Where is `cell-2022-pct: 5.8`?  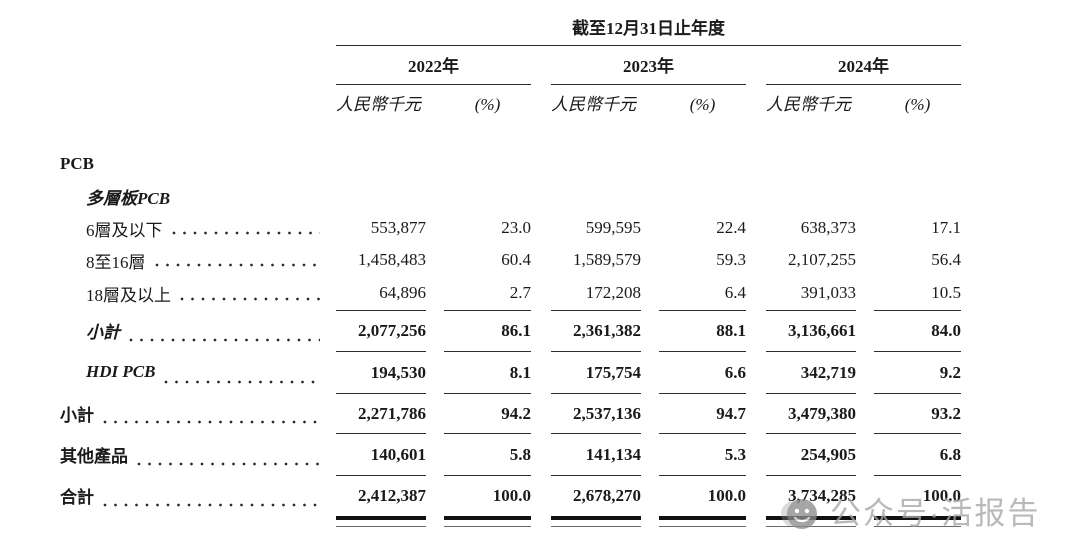
cell-2022-pct: 5.8 is located at coordinates (487, 454).